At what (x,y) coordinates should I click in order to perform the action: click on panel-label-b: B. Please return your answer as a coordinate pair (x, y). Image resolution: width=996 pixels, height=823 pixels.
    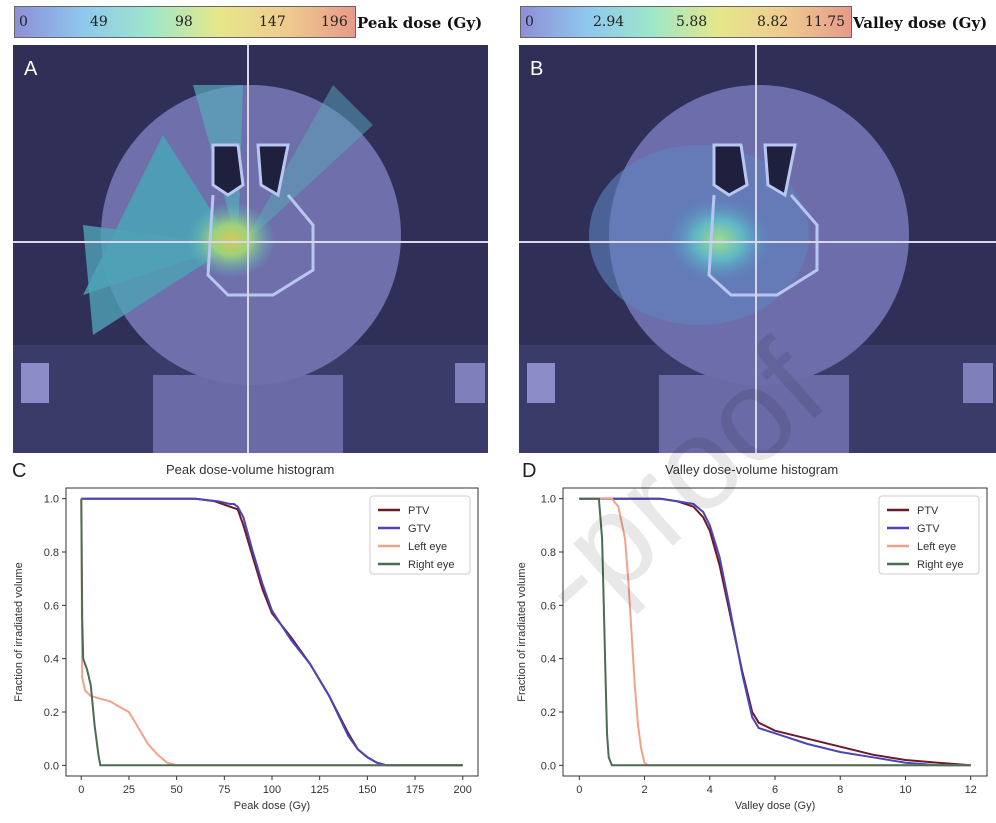
    Looking at the image, I should click on (537, 69).